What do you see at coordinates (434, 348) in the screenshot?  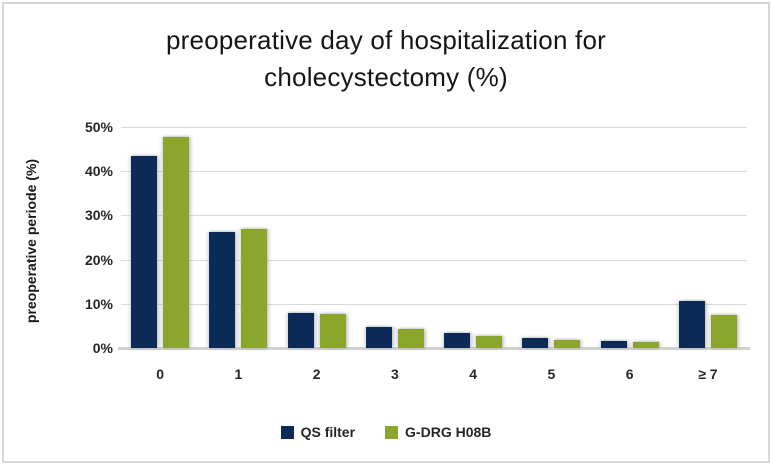 I see `x-axis-line` at bounding box center [434, 348].